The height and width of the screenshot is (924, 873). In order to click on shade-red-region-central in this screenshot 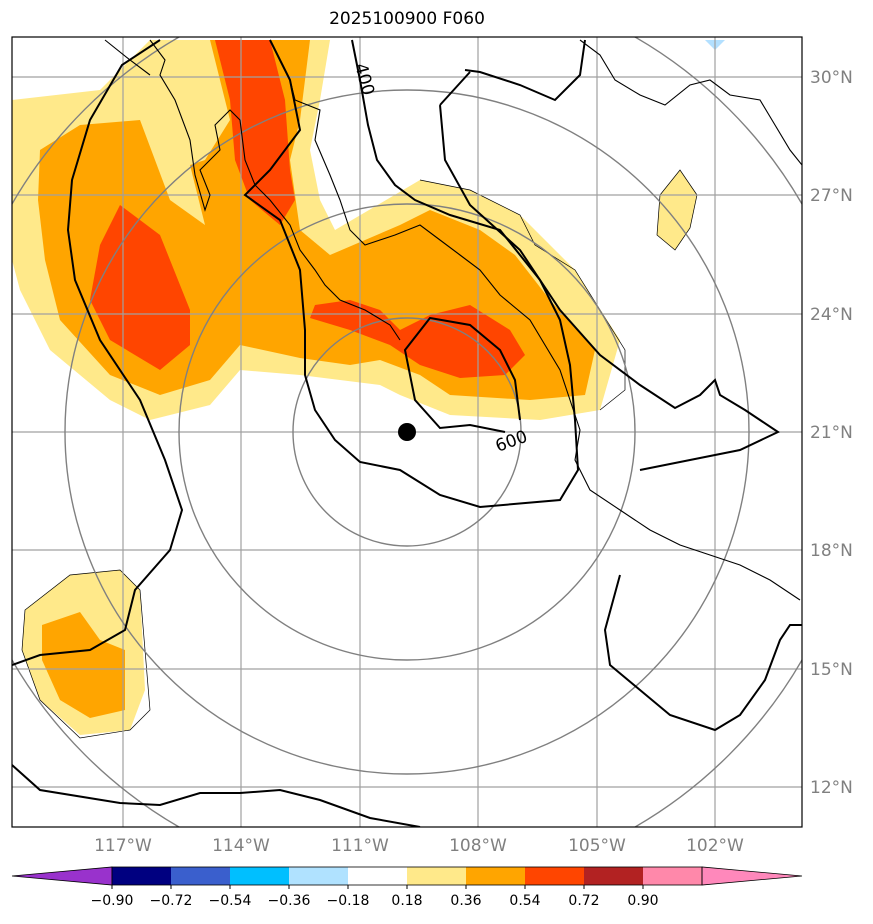, I will do `click(417, 339)`.